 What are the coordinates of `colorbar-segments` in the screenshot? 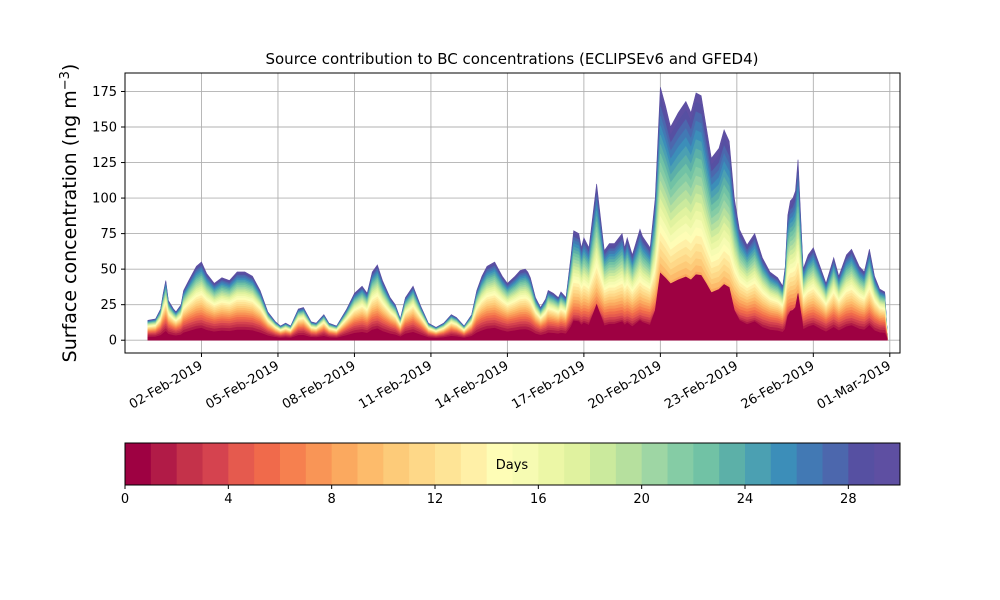 It's located at (513, 464).